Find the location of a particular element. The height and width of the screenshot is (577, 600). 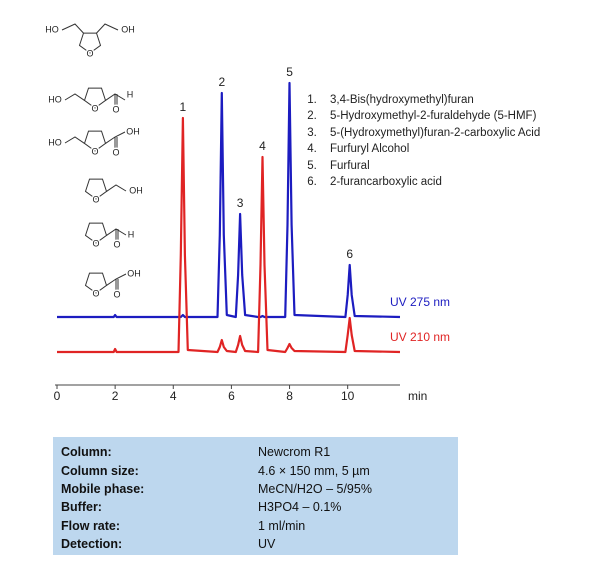

compound-name: 5-Hydroxymethyl-2-furaldehyde (5-HMF) is located at coordinates (430, 116).